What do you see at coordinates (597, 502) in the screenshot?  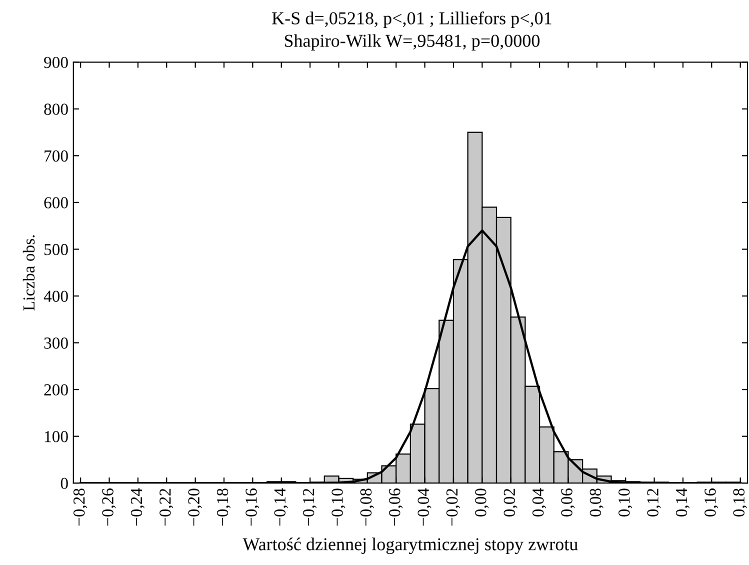 I see `x-tick-label: 0,08` at bounding box center [597, 502].